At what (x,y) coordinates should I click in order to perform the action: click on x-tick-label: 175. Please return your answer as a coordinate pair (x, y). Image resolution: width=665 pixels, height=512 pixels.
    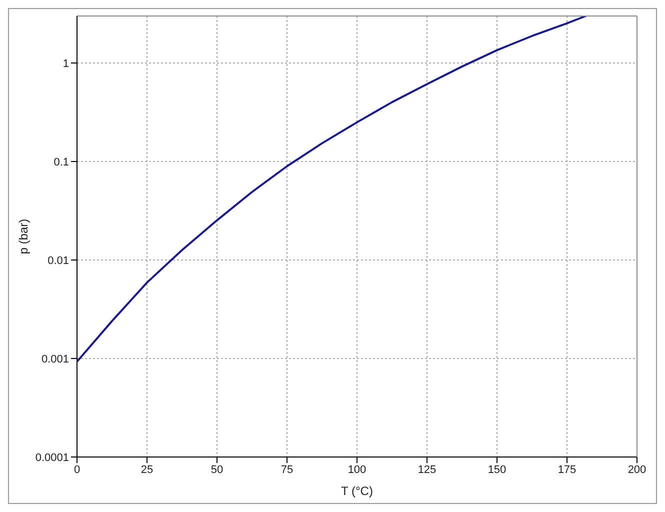
    Looking at the image, I should click on (567, 470).